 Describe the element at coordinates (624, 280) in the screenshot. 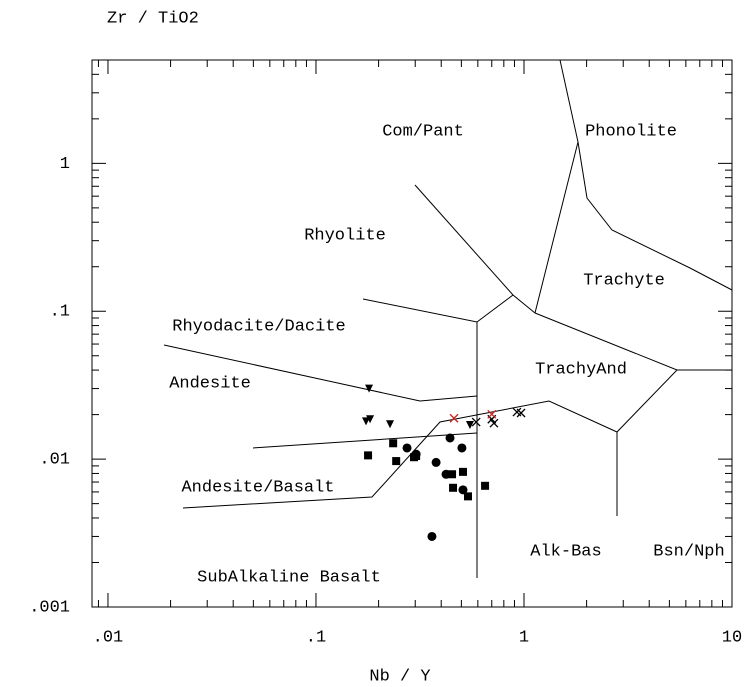

I see `field-label: Trachyte` at that location.